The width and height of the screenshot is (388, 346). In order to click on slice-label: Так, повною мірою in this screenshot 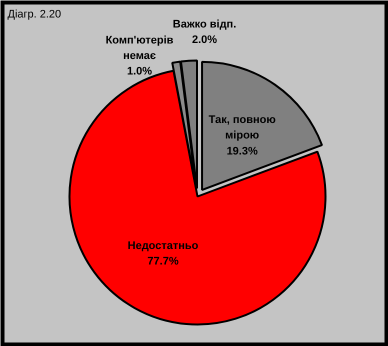, I will do `click(242, 128)`.